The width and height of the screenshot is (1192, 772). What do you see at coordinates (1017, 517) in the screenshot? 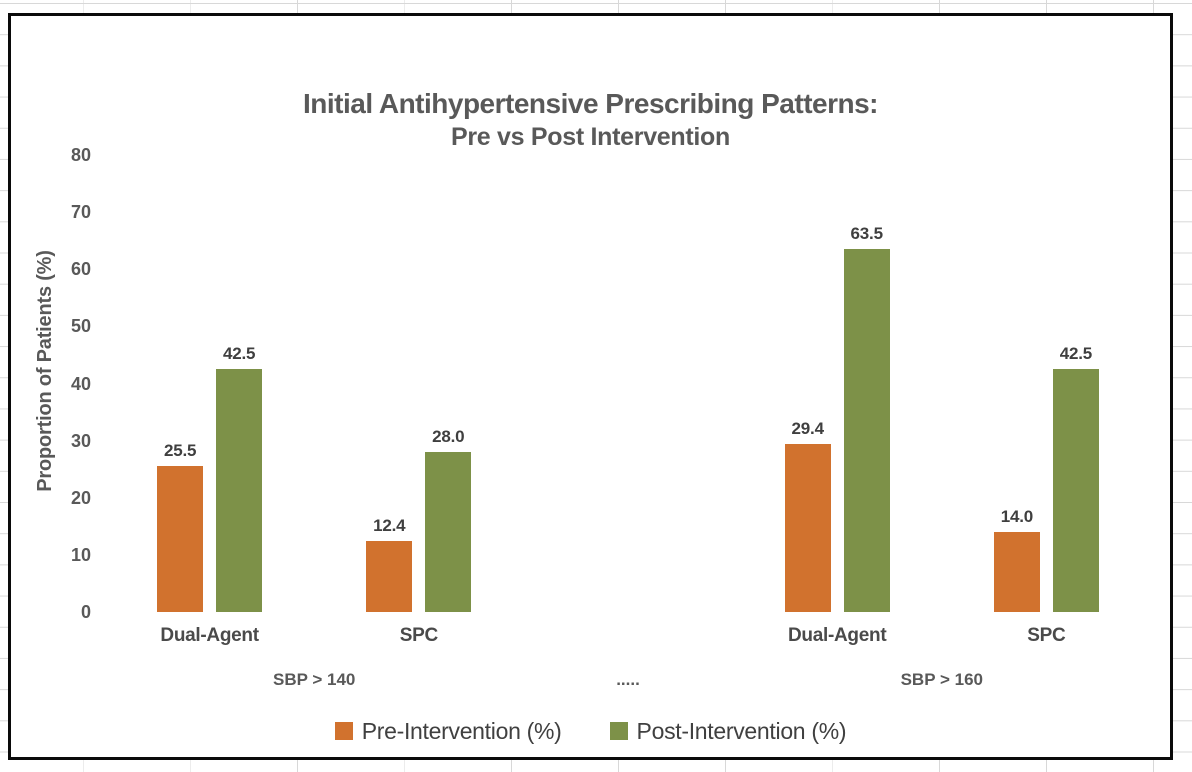
I see `data-label: 14.0` at bounding box center [1017, 517].